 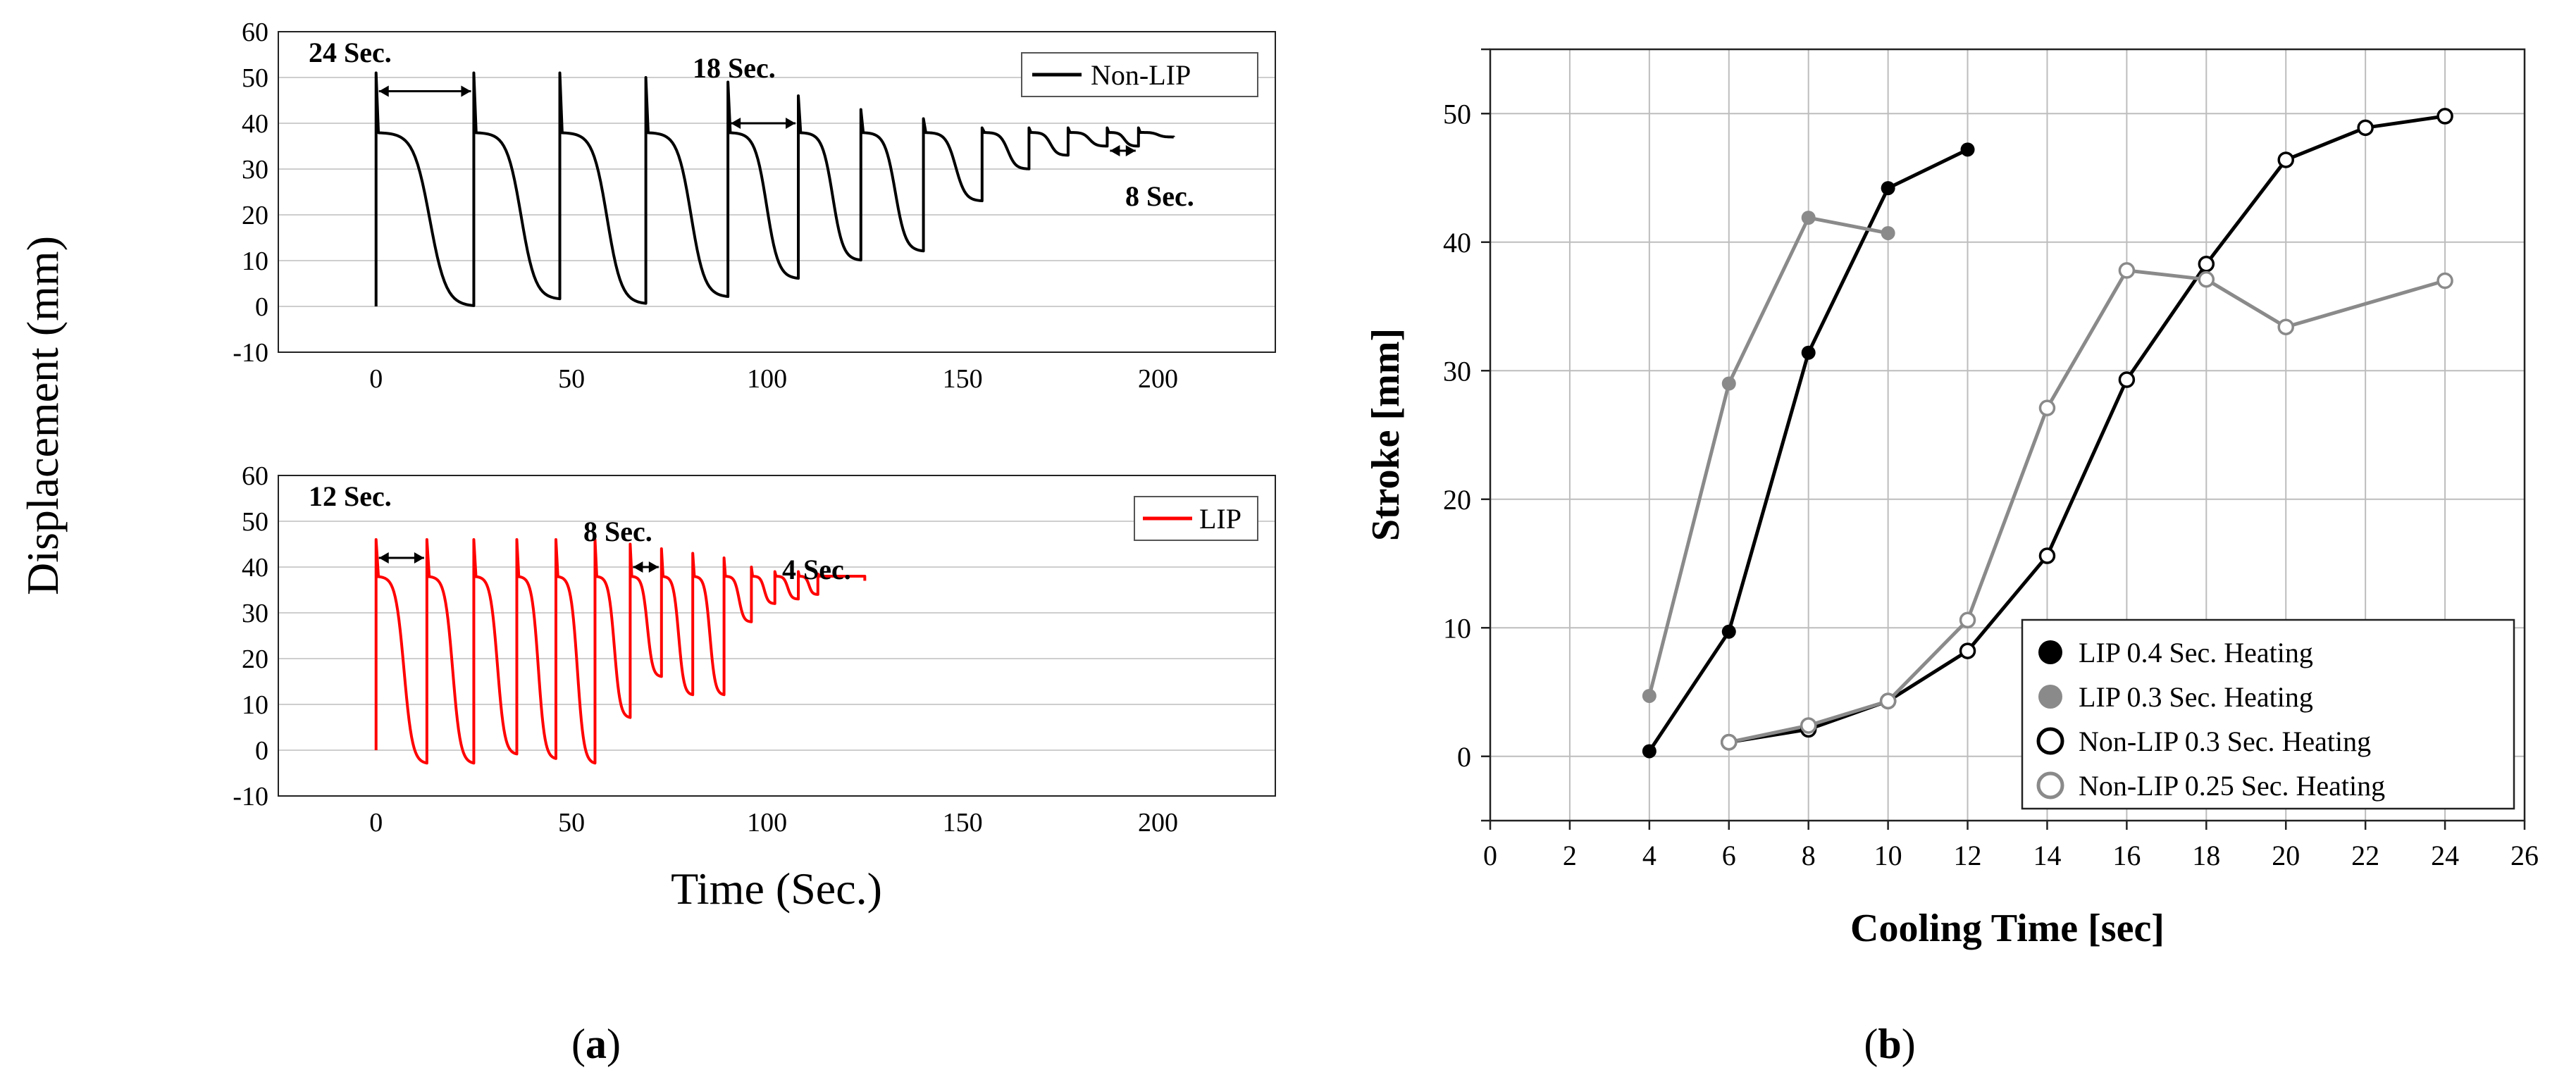 I want to click on gridlines, so click(x=776, y=636).